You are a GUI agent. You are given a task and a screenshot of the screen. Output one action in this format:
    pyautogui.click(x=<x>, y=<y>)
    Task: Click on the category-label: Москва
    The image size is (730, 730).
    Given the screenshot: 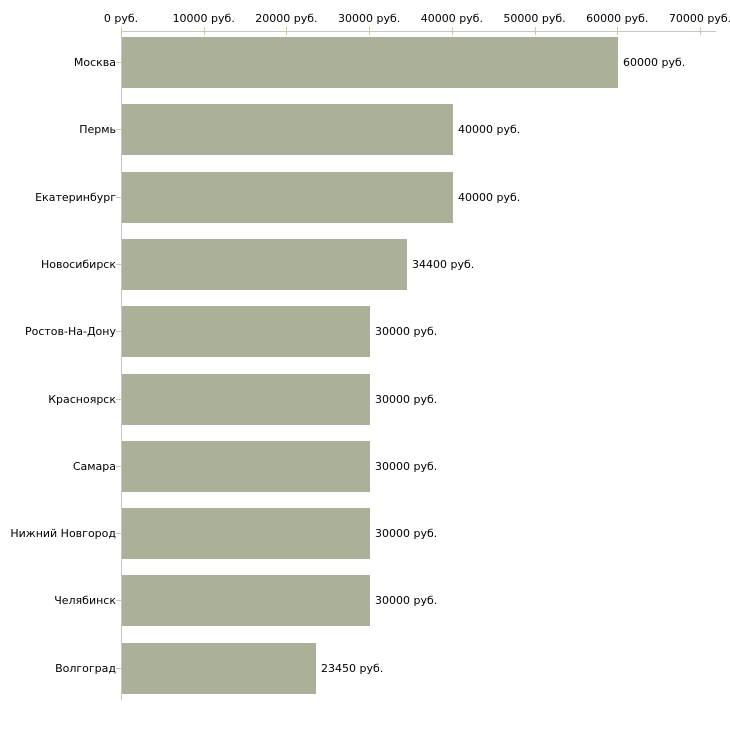 What is the action you would take?
    pyautogui.click(x=94, y=62)
    